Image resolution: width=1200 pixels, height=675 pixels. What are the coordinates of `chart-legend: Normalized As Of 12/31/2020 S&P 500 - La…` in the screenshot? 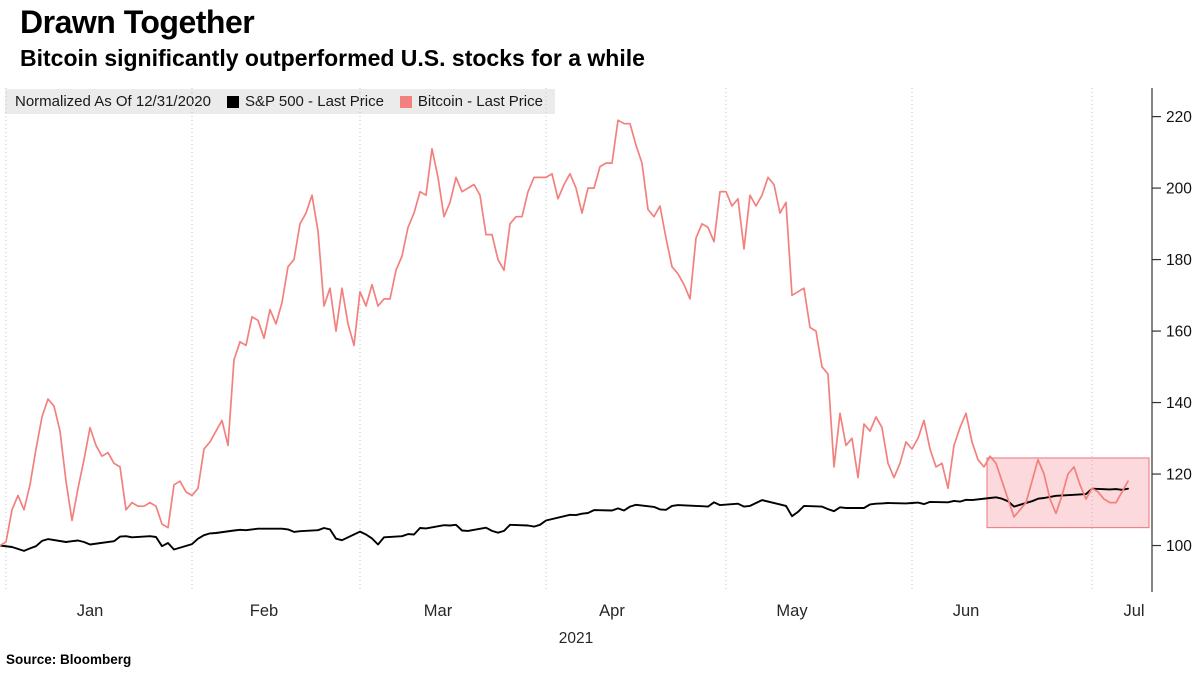 It's located at (280, 101).